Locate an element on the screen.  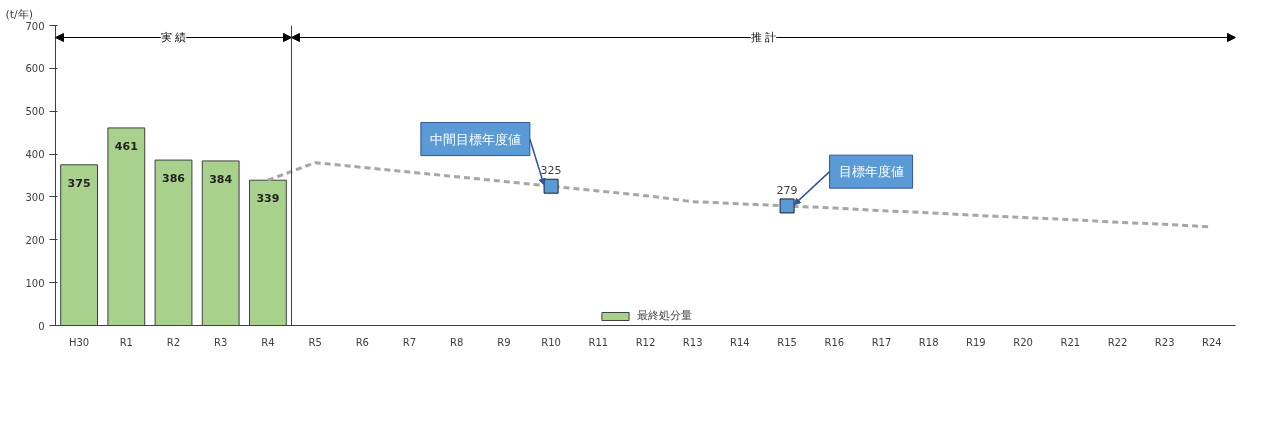
data-label: 375 is located at coordinates (79, 183).